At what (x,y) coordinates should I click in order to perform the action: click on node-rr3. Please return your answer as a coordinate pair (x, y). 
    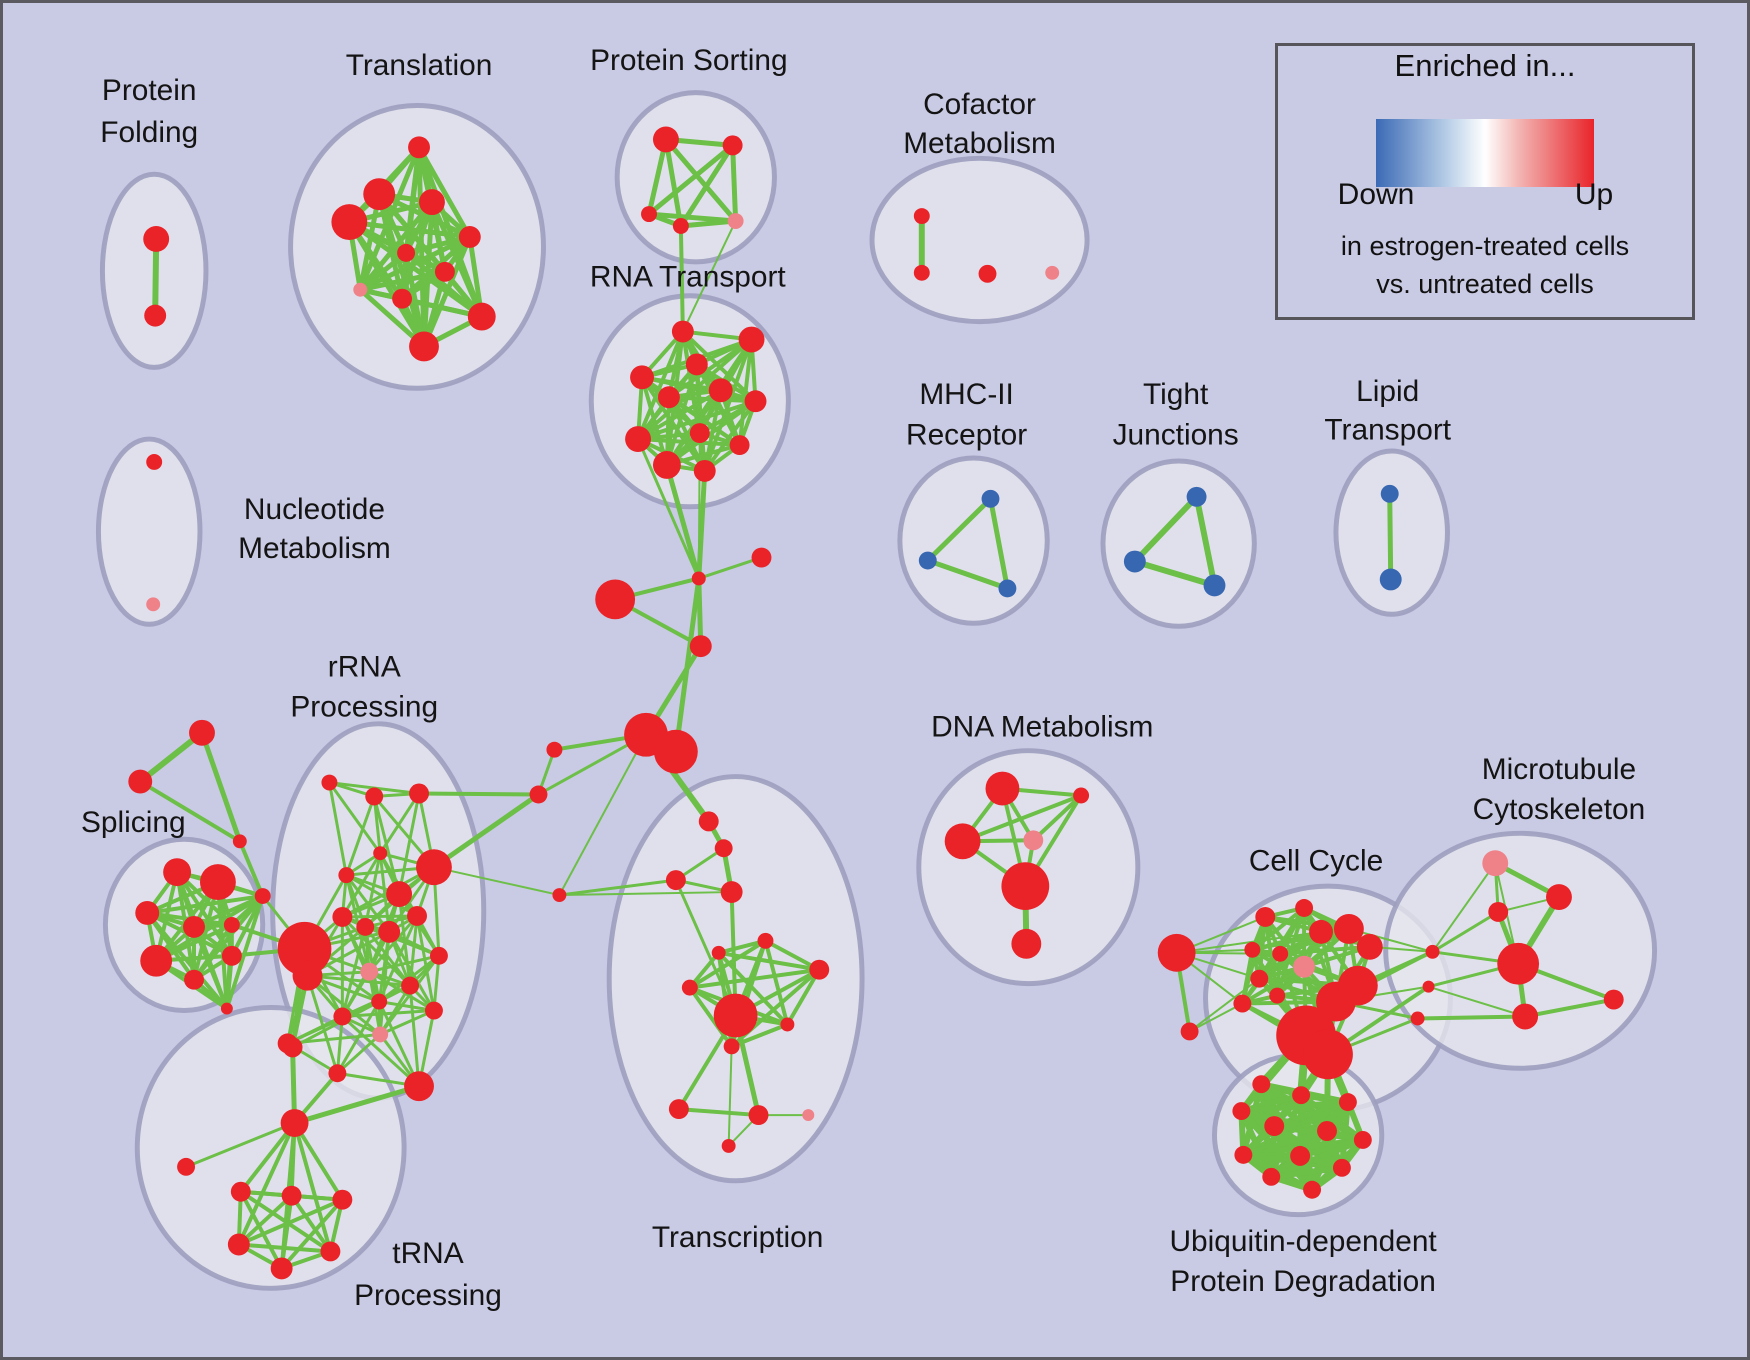
    Looking at the image, I should click on (419, 793).